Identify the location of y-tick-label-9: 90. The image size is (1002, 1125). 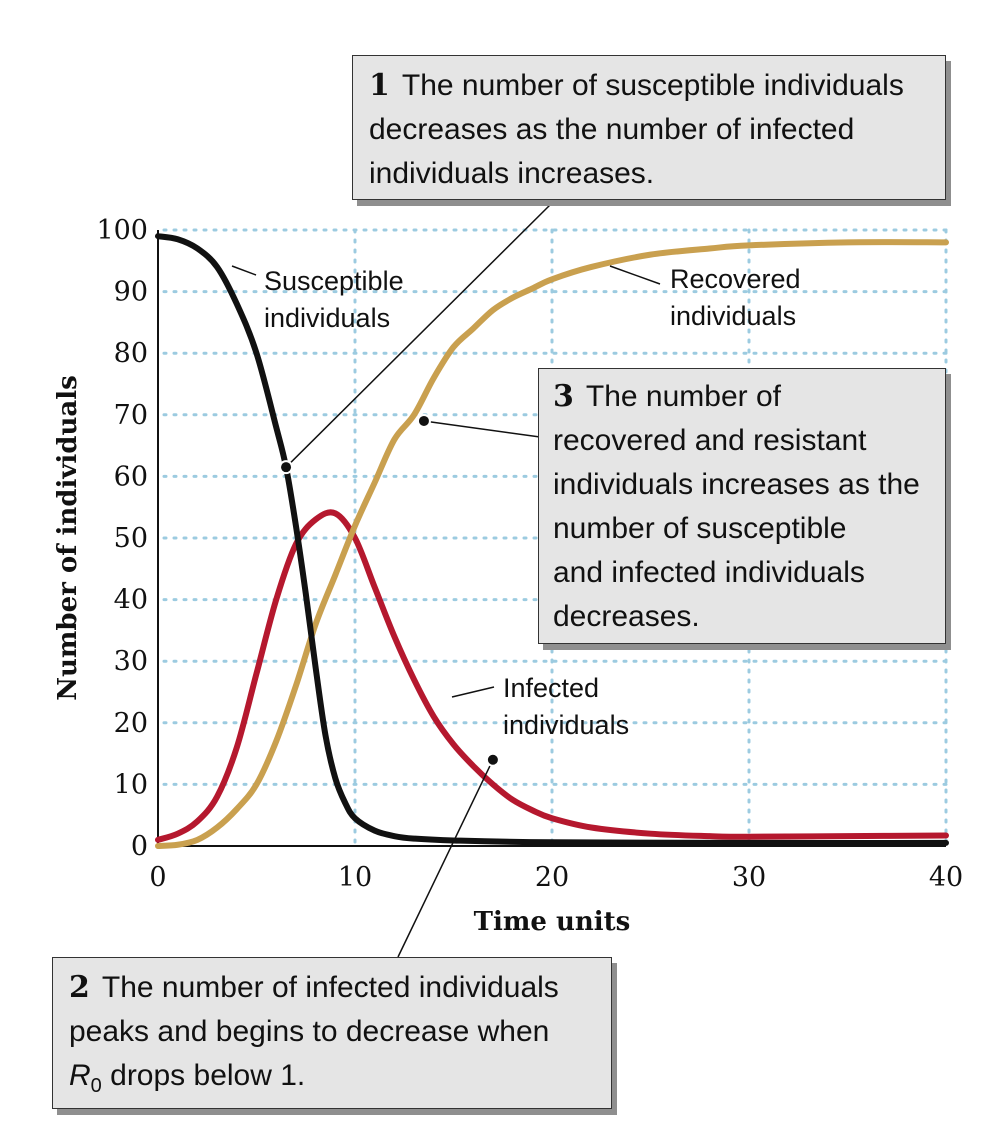
(131, 292).